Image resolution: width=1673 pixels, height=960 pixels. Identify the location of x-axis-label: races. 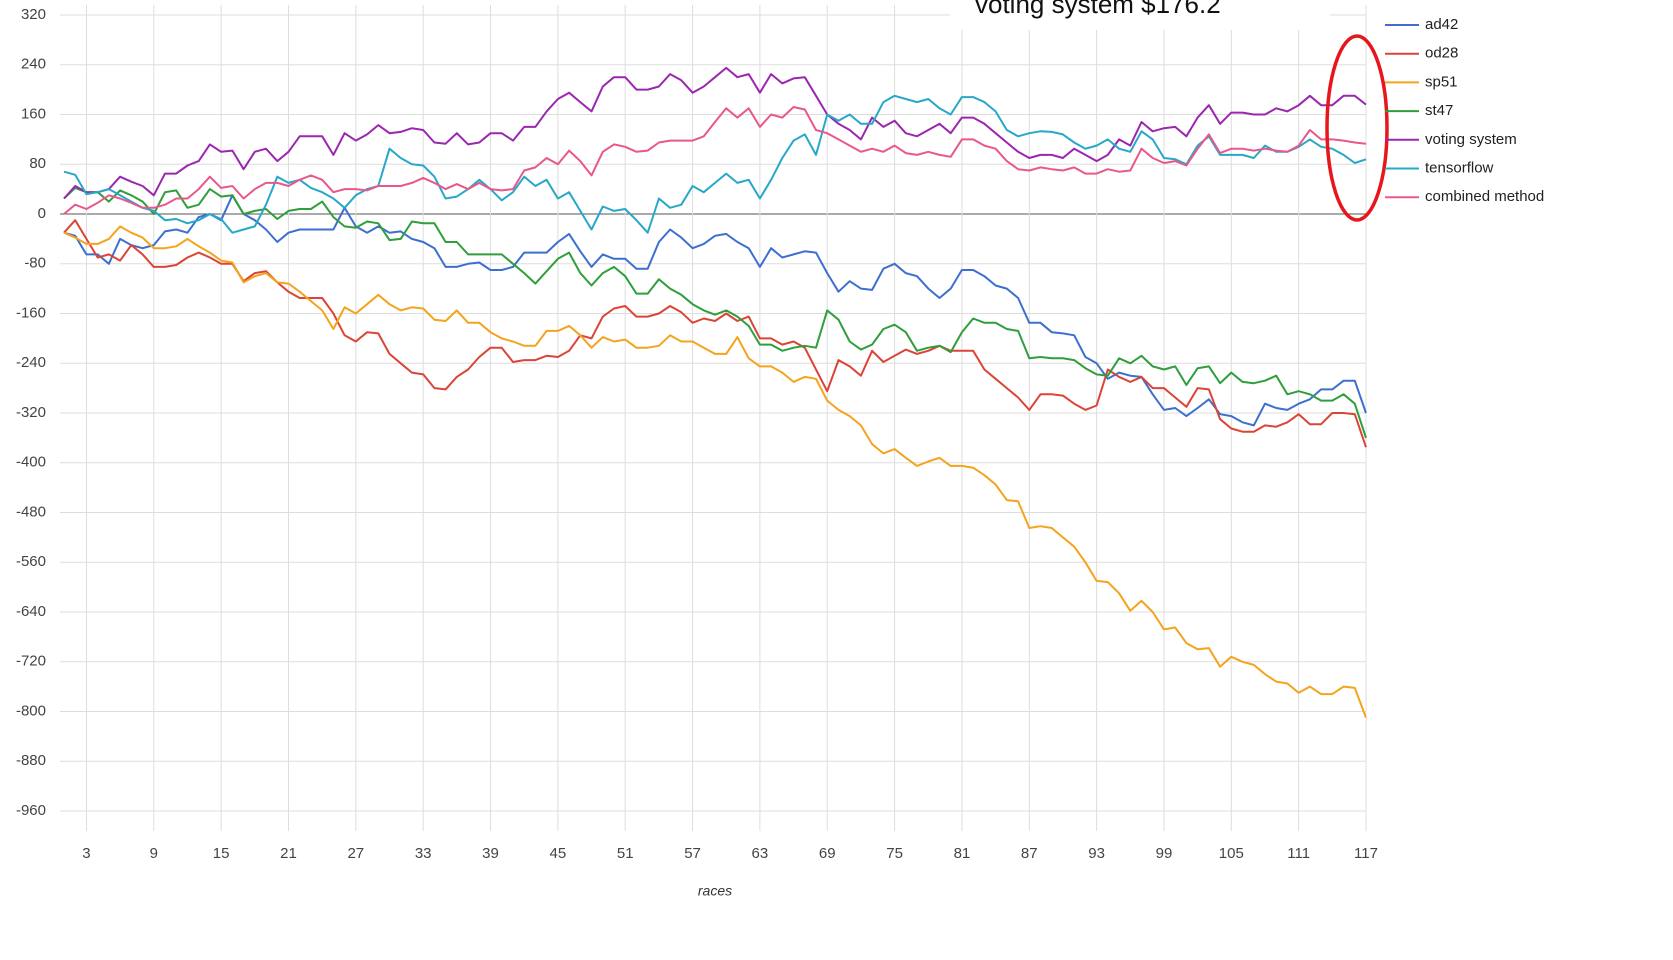
(715, 891).